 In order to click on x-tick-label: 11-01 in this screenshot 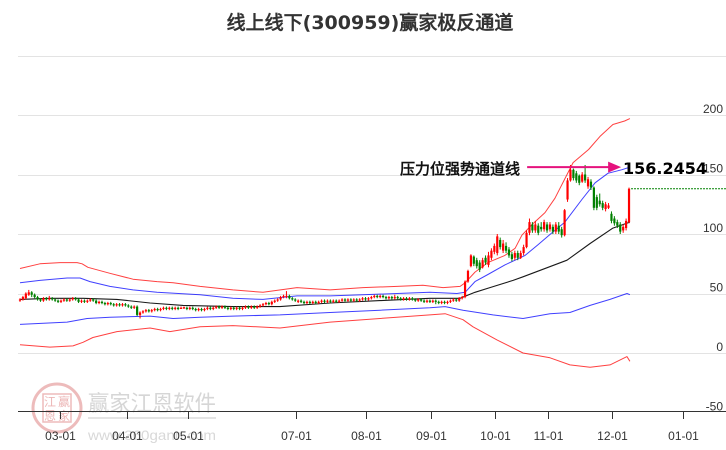, I will do `click(549, 436)`.